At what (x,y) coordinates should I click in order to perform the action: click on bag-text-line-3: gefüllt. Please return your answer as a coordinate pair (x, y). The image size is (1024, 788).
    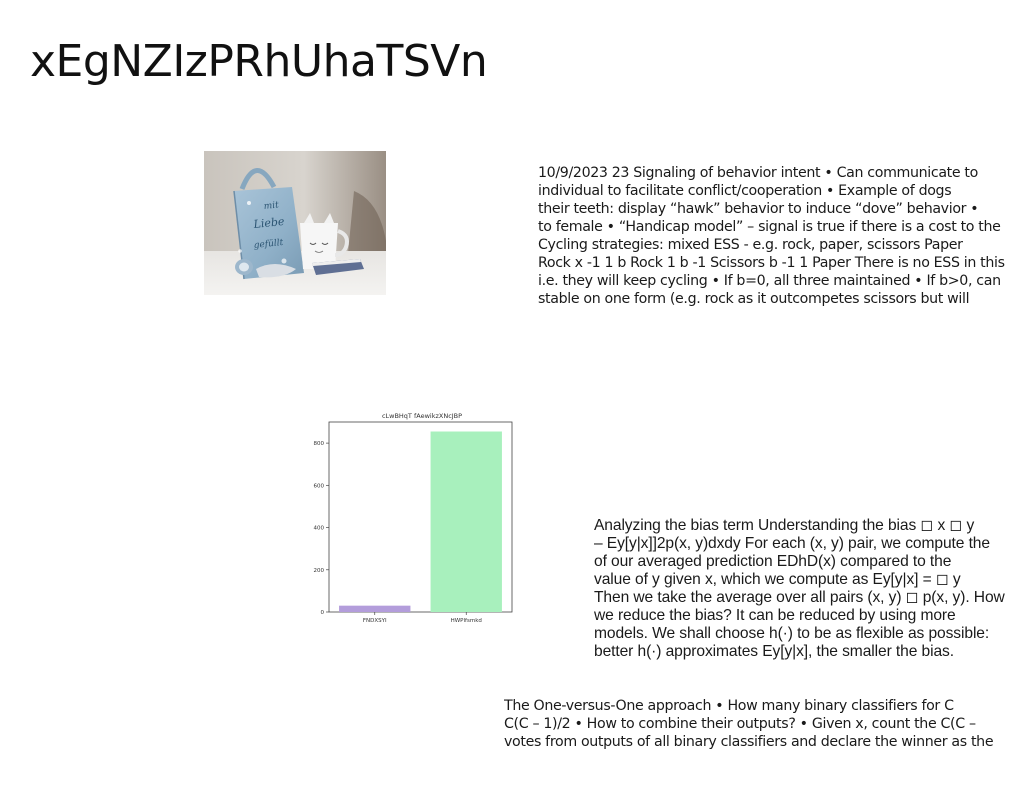
    Looking at the image, I should click on (268, 244).